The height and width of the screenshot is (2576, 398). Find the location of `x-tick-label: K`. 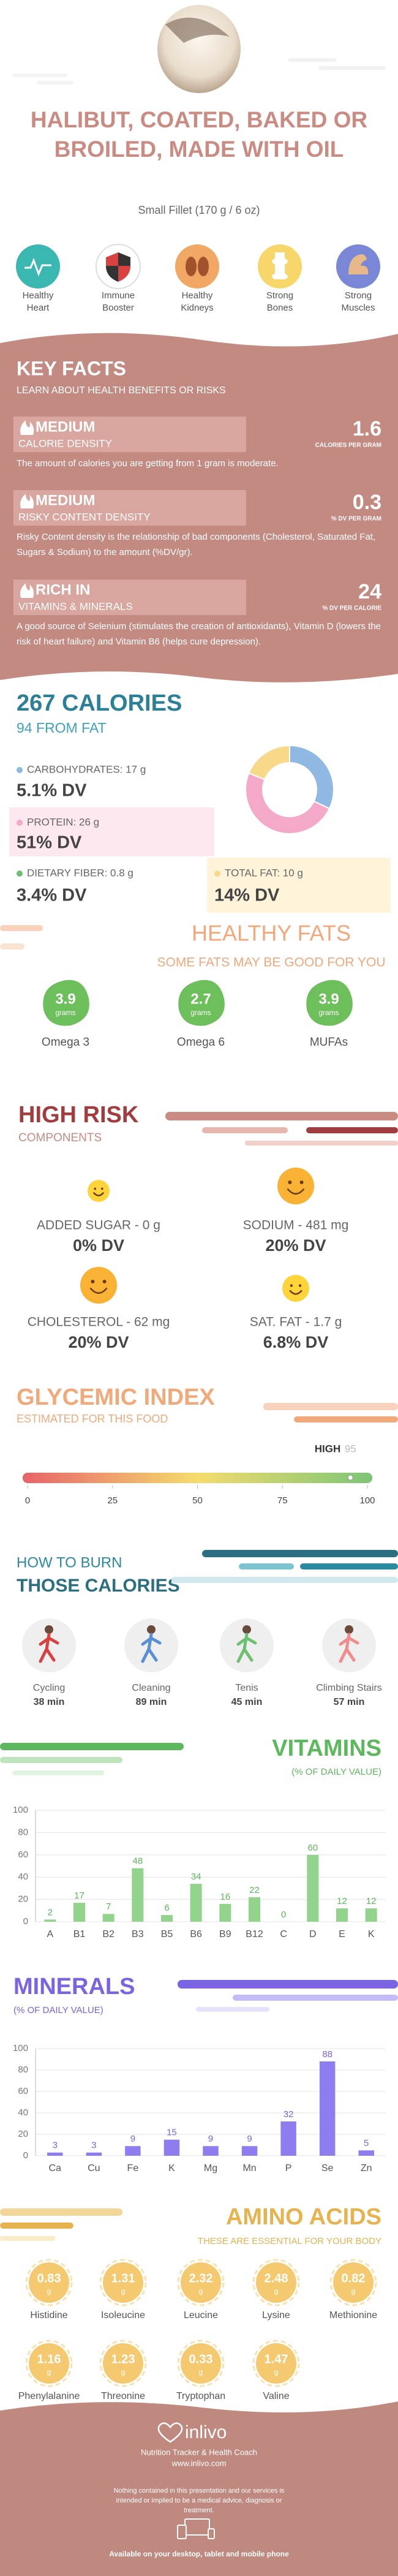

x-tick-label: K is located at coordinates (371, 1934).